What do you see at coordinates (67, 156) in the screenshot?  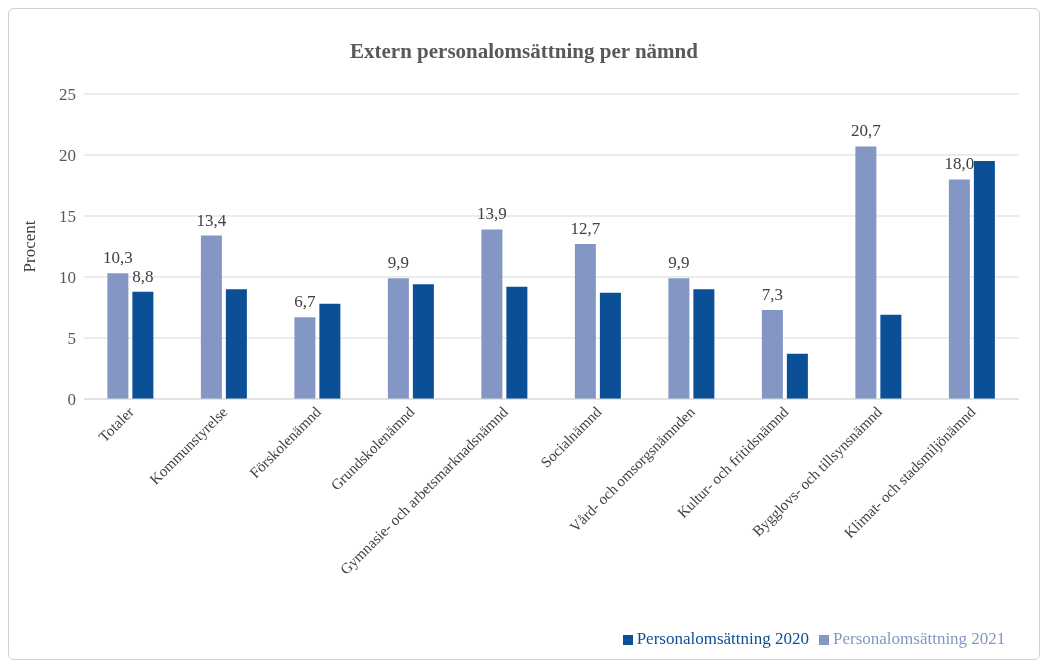 I see `y-tick-label: 20` at bounding box center [67, 156].